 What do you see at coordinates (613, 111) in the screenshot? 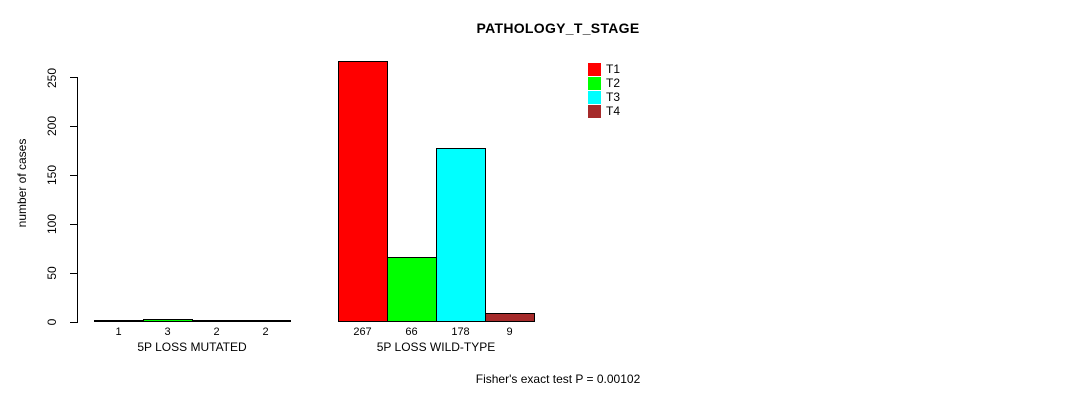
I see `legend-label-t4: T4` at bounding box center [613, 111].